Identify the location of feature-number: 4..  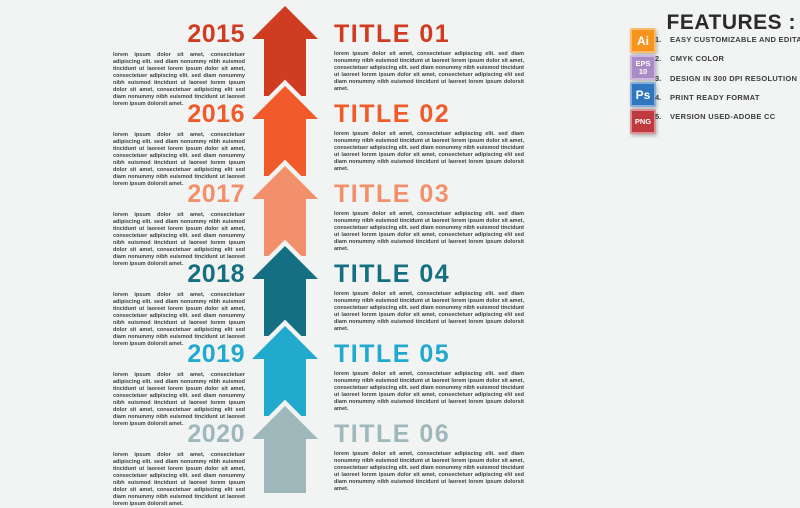
(658, 97).